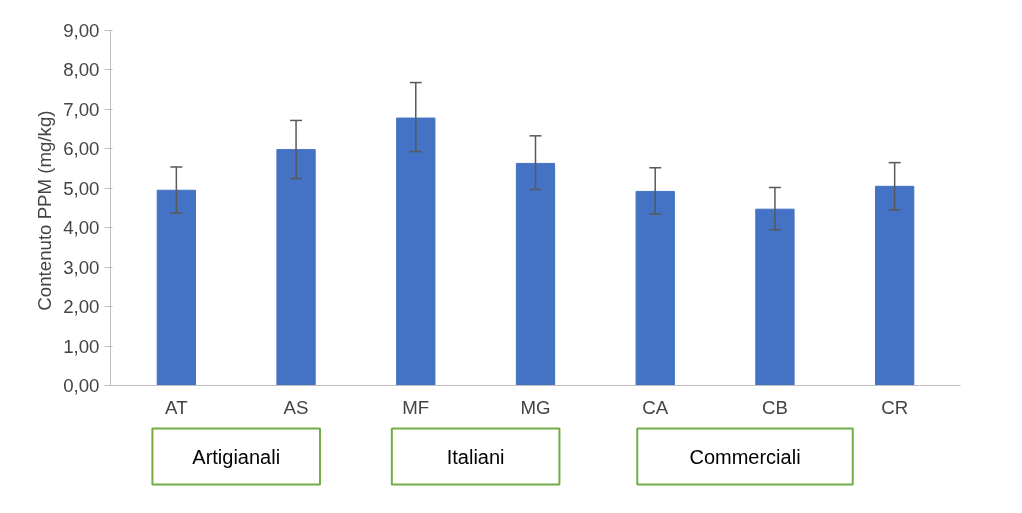 The height and width of the screenshot is (513, 1022). What do you see at coordinates (416, 407) in the screenshot?
I see `x-tick-label: MF` at bounding box center [416, 407].